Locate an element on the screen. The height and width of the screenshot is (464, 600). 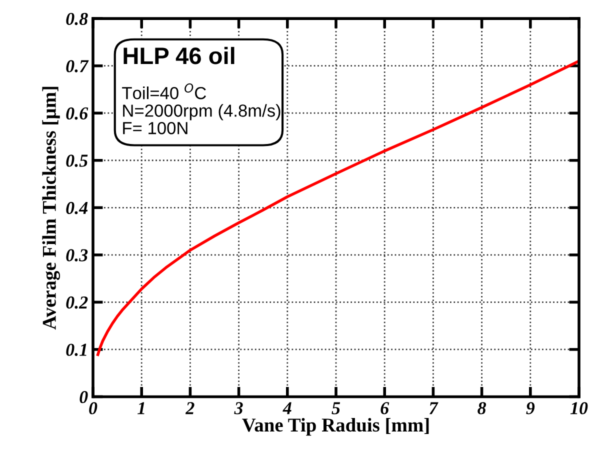
annotation: HLP 46 oil is located at coordinates (179, 55).